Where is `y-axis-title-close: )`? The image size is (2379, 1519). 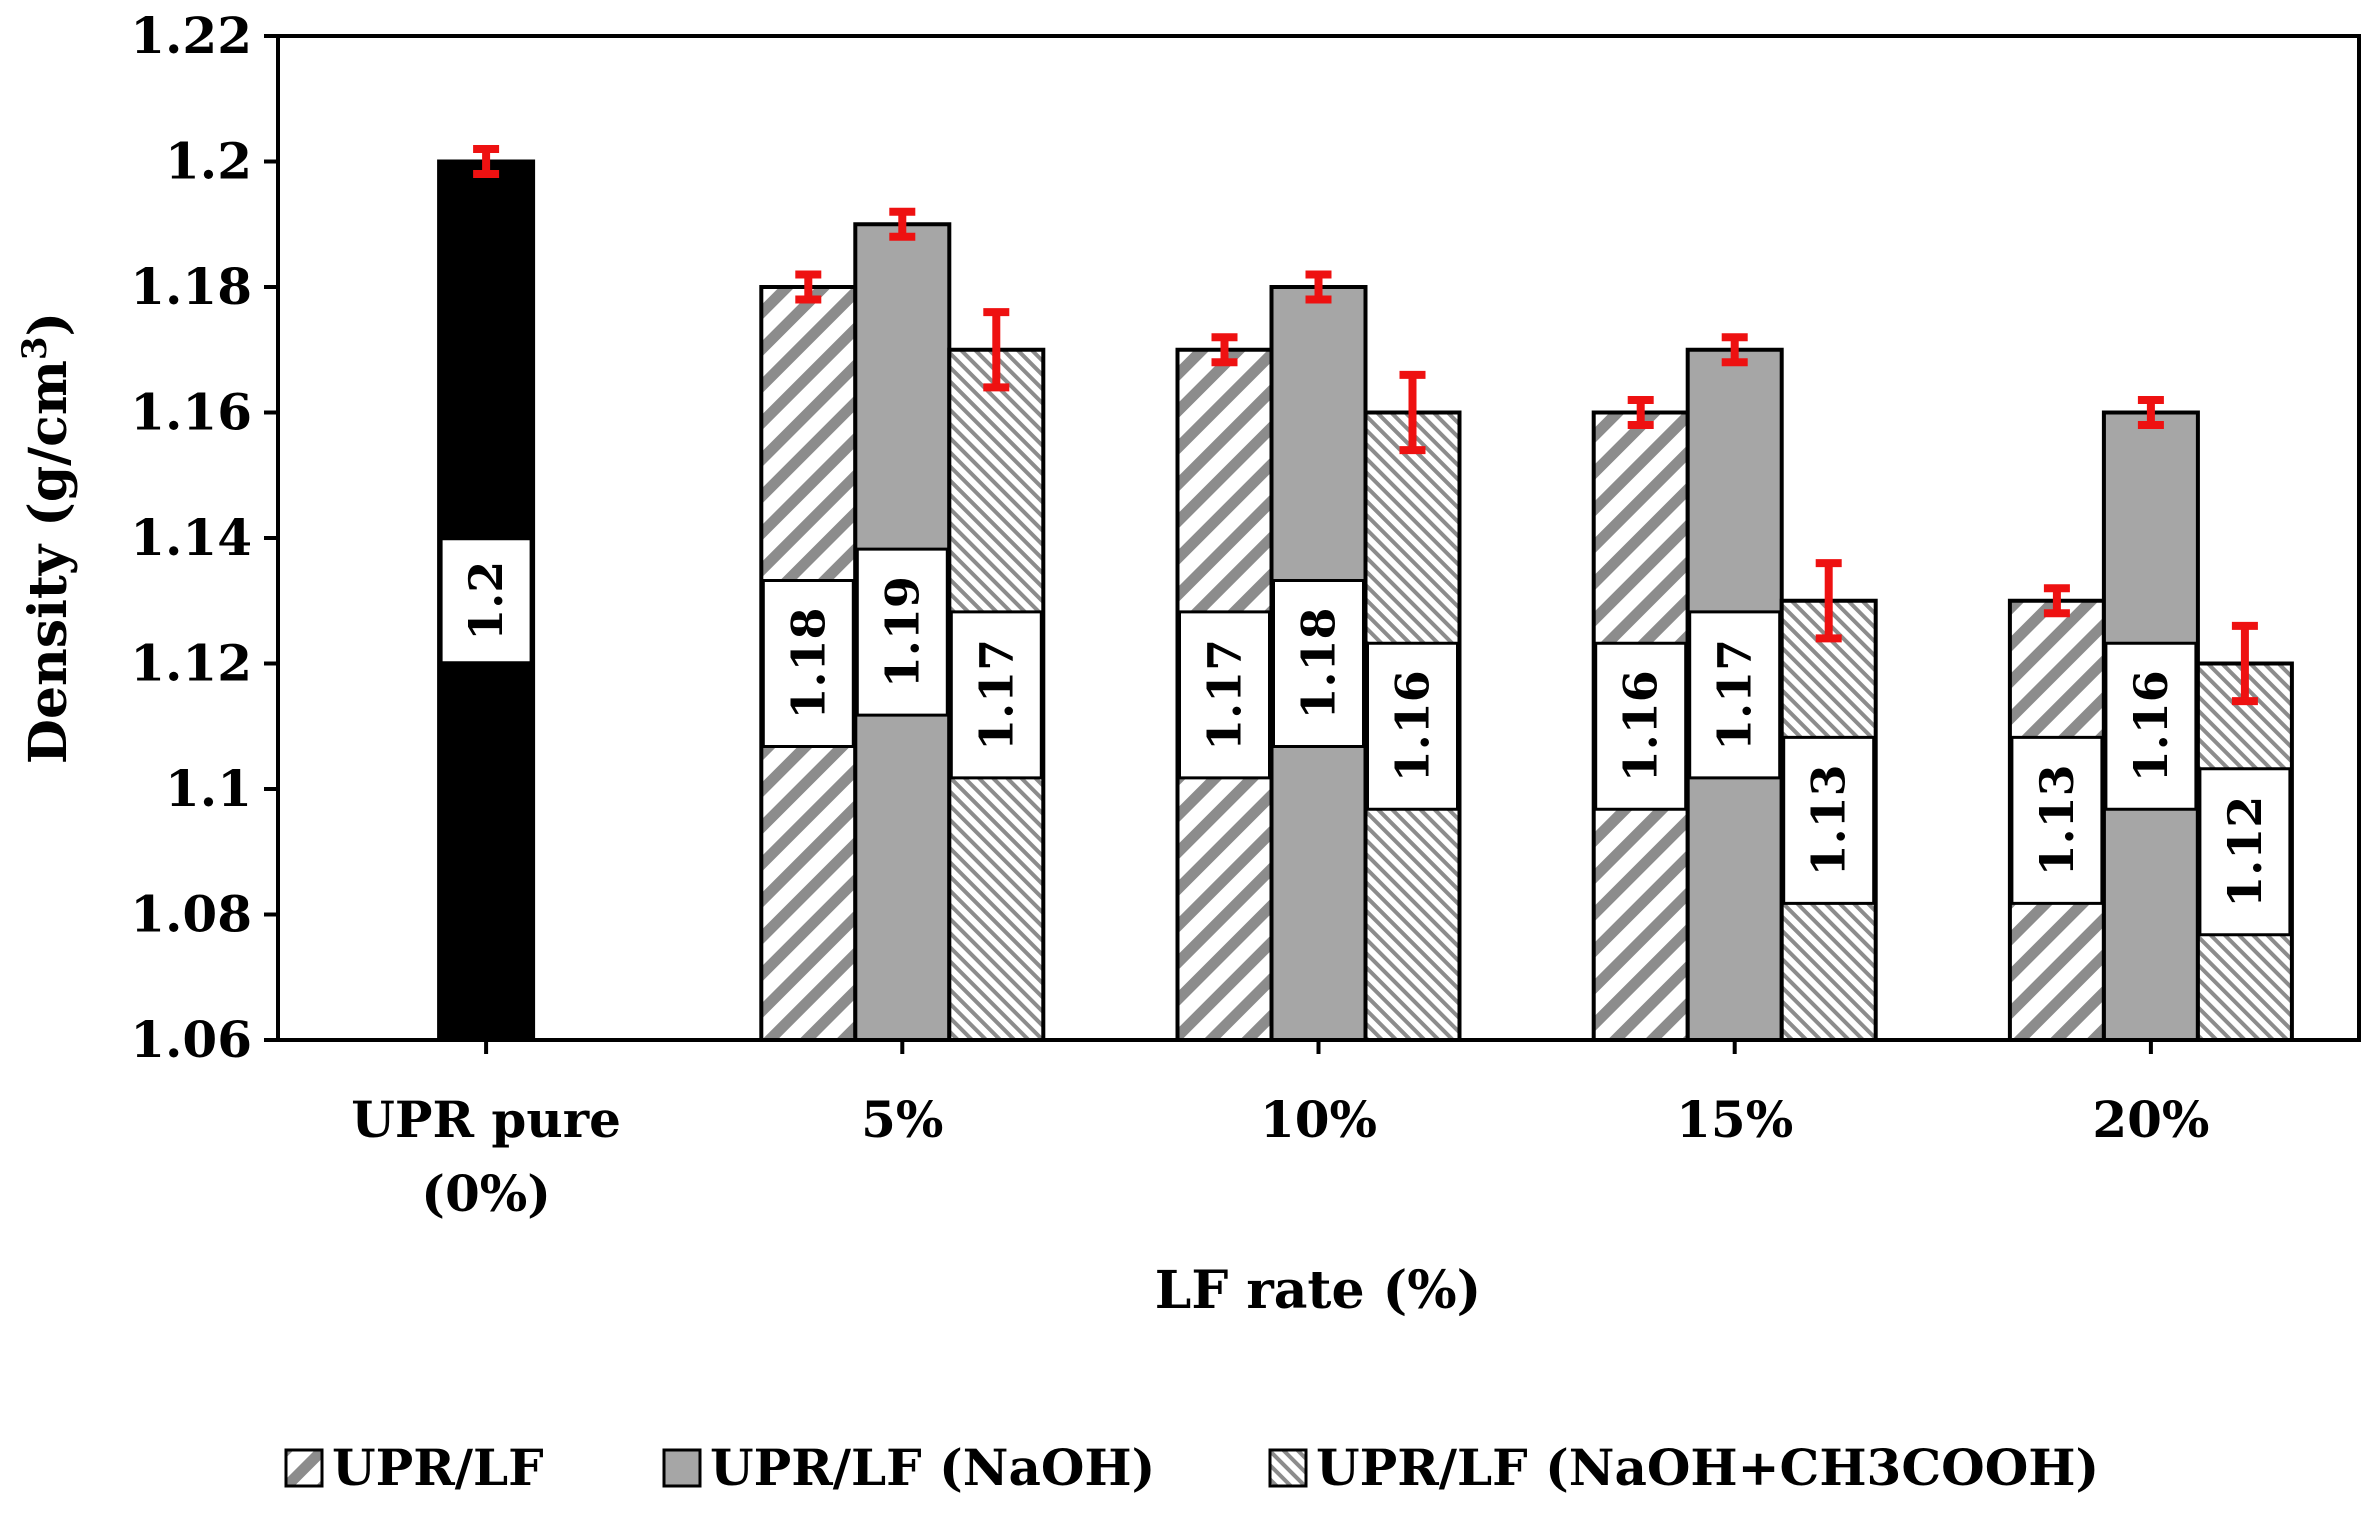 y-axis-title-close: ) is located at coordinates (48, 324).